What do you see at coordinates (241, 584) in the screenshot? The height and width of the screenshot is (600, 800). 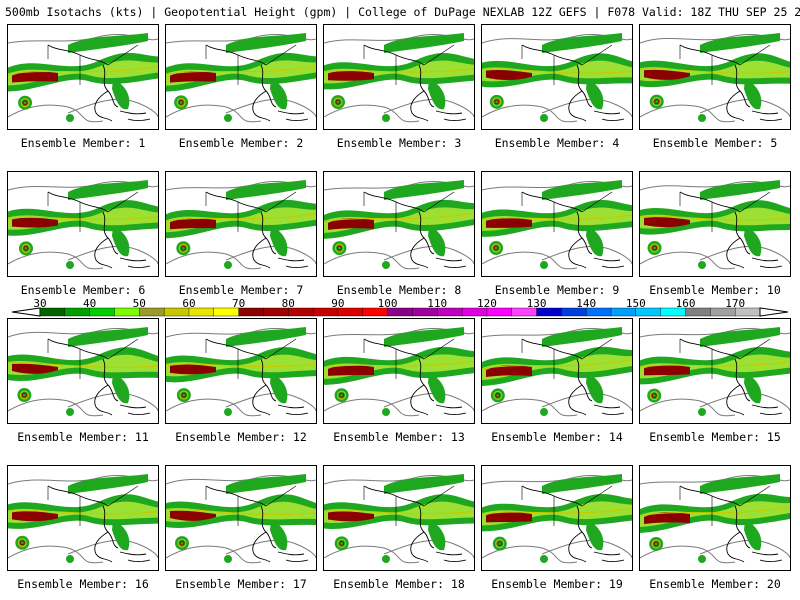 I see `ensemble-member-label: Ensemble Member: 17` at bounding box center [241, 584].